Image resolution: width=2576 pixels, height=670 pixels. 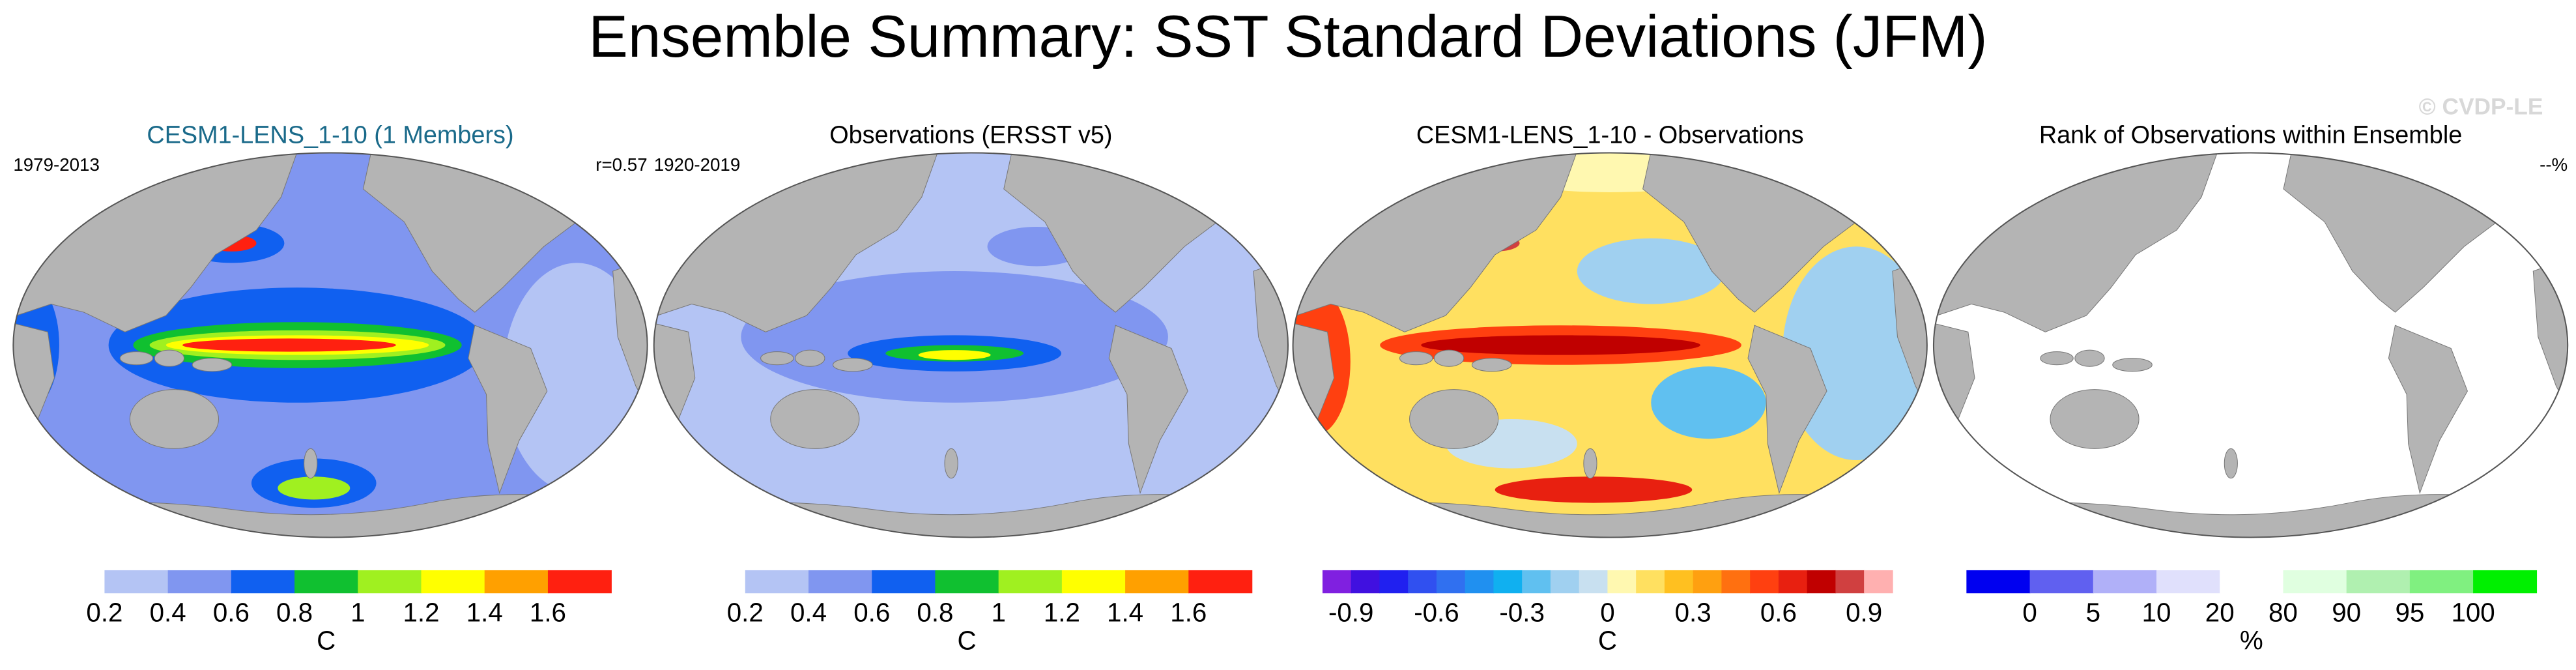 I want to click on colorbar-unit: %, so click(x=2251, y=641).